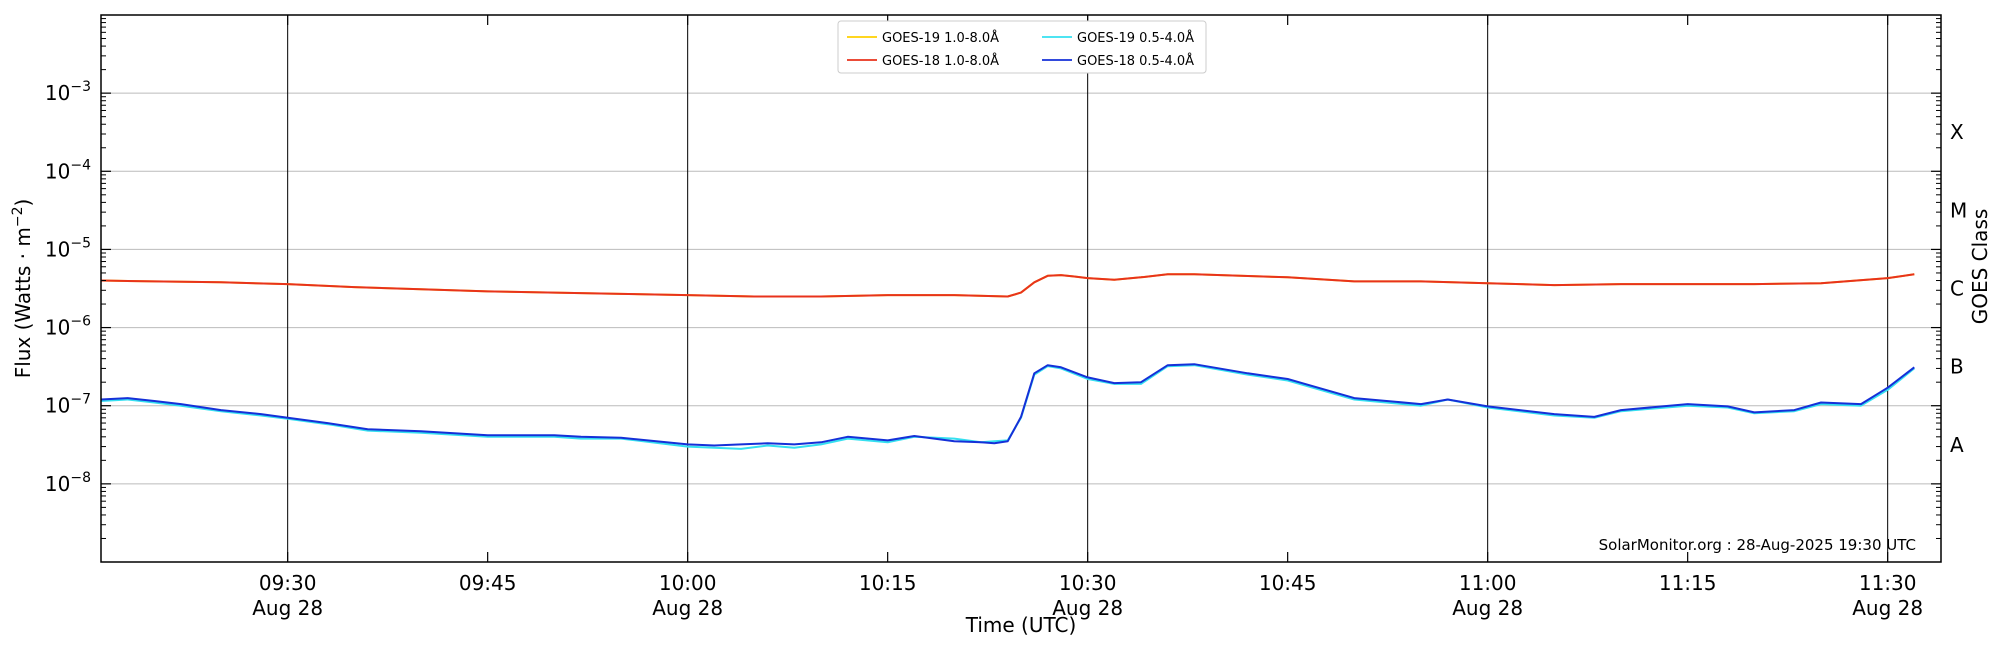 The image size is (2000, 650). What do you see at coordinates (1957, 132) in the screenshot?
I see `goes-class-label: X` at bounding box center [1957, 132].